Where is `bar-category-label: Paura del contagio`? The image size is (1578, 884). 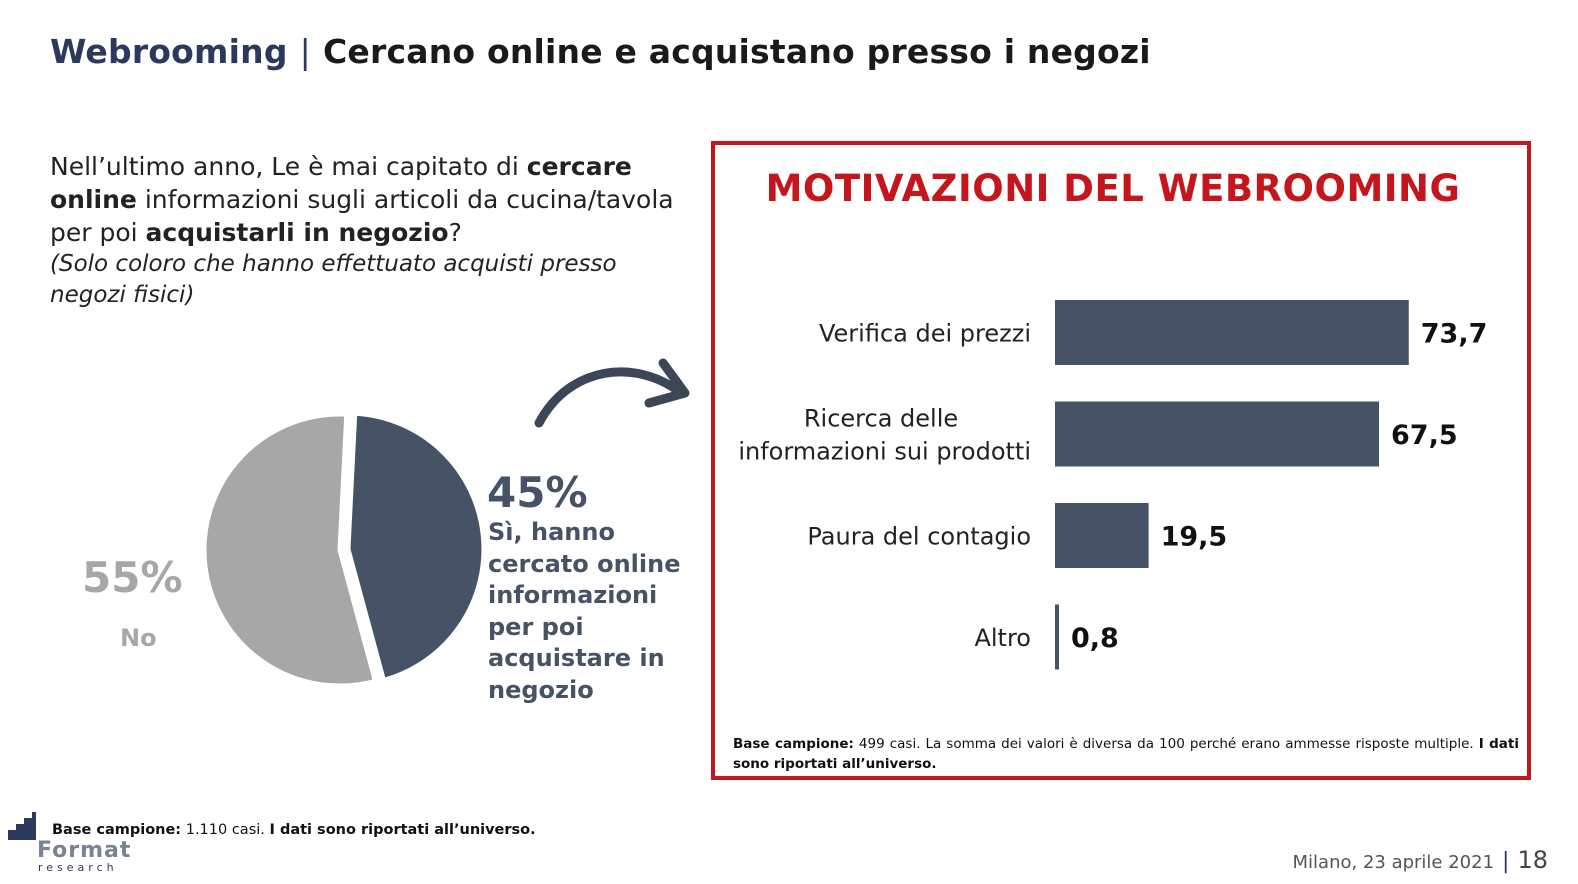 bar-category-label: Paura del contagio is located at coordinates (919, 537).